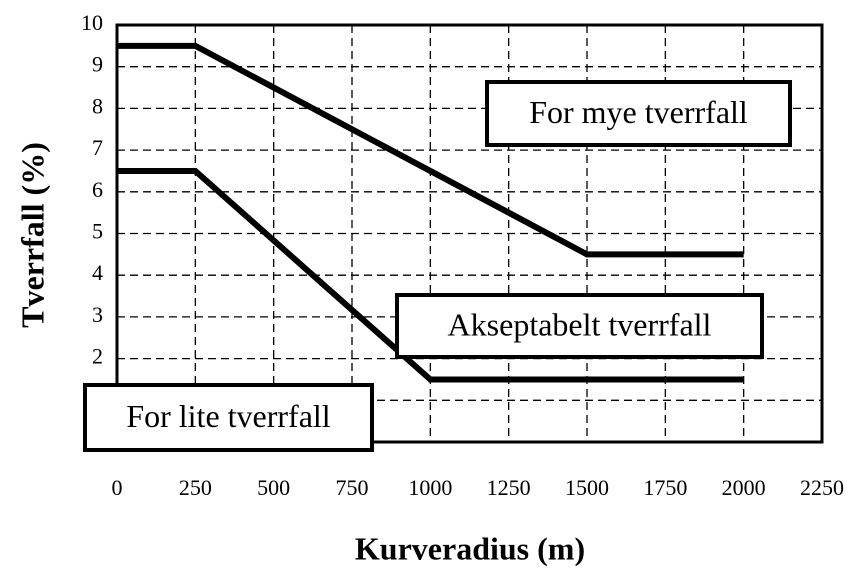 This screenshot has width=853, height=575. I want to click on y-tick-label: 9, so click(97, 64).